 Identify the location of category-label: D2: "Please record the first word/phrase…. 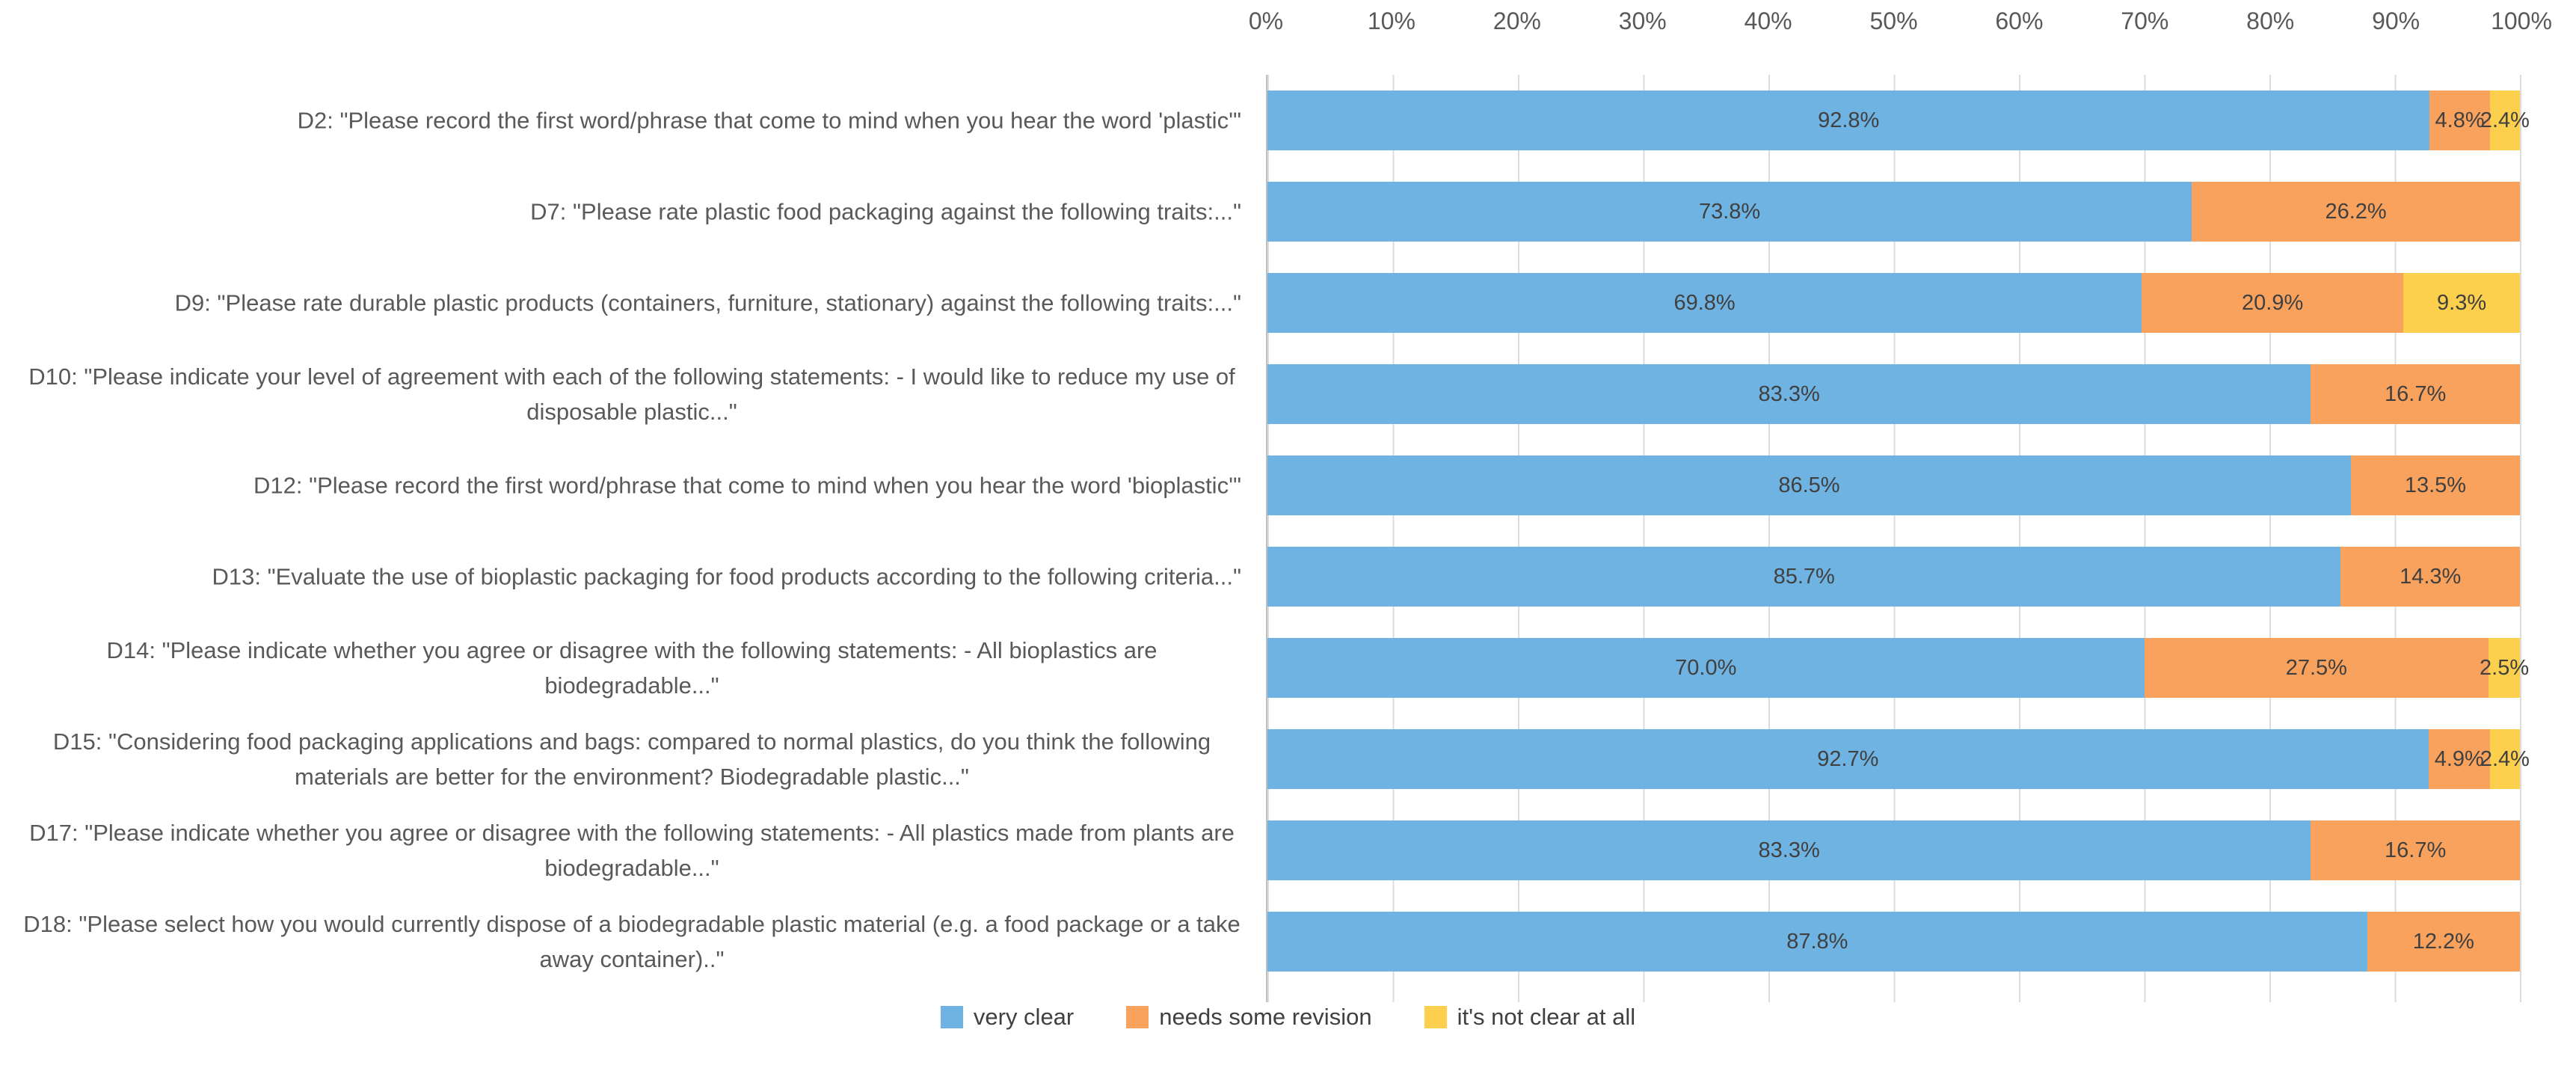
(769, 120).